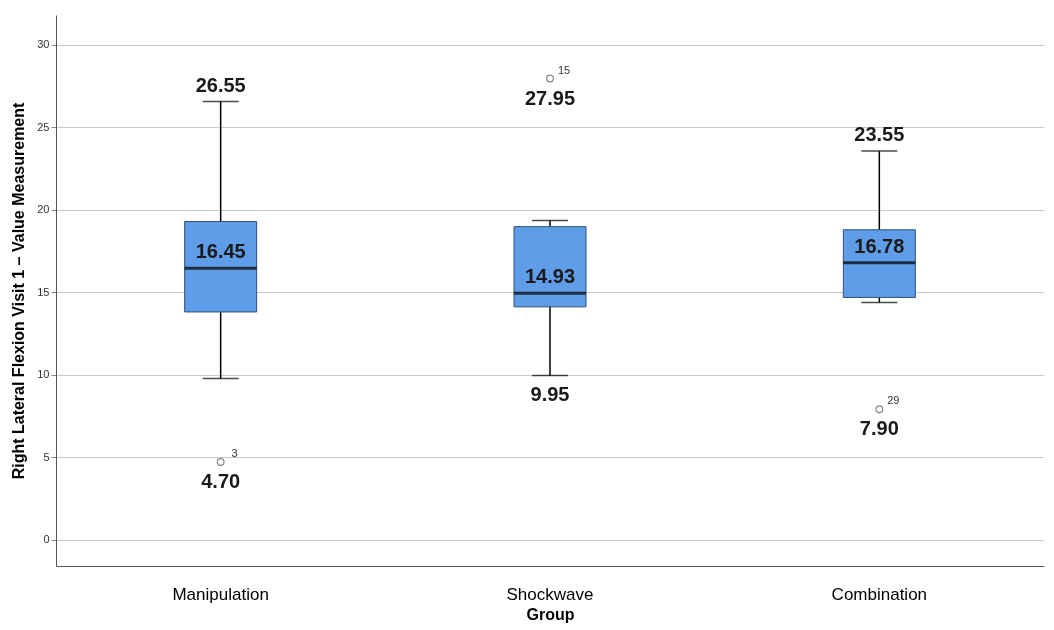  I want to click on data-label: 27.95, so click(550, 97).